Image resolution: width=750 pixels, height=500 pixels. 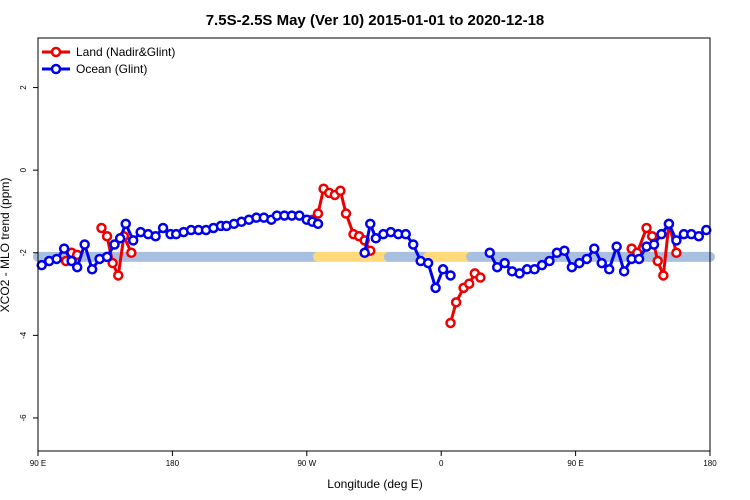 What do you see at coordinates (23, 169) in the screenshot?
I see `y-tick-label: 0` at bounding box center [23, 169].